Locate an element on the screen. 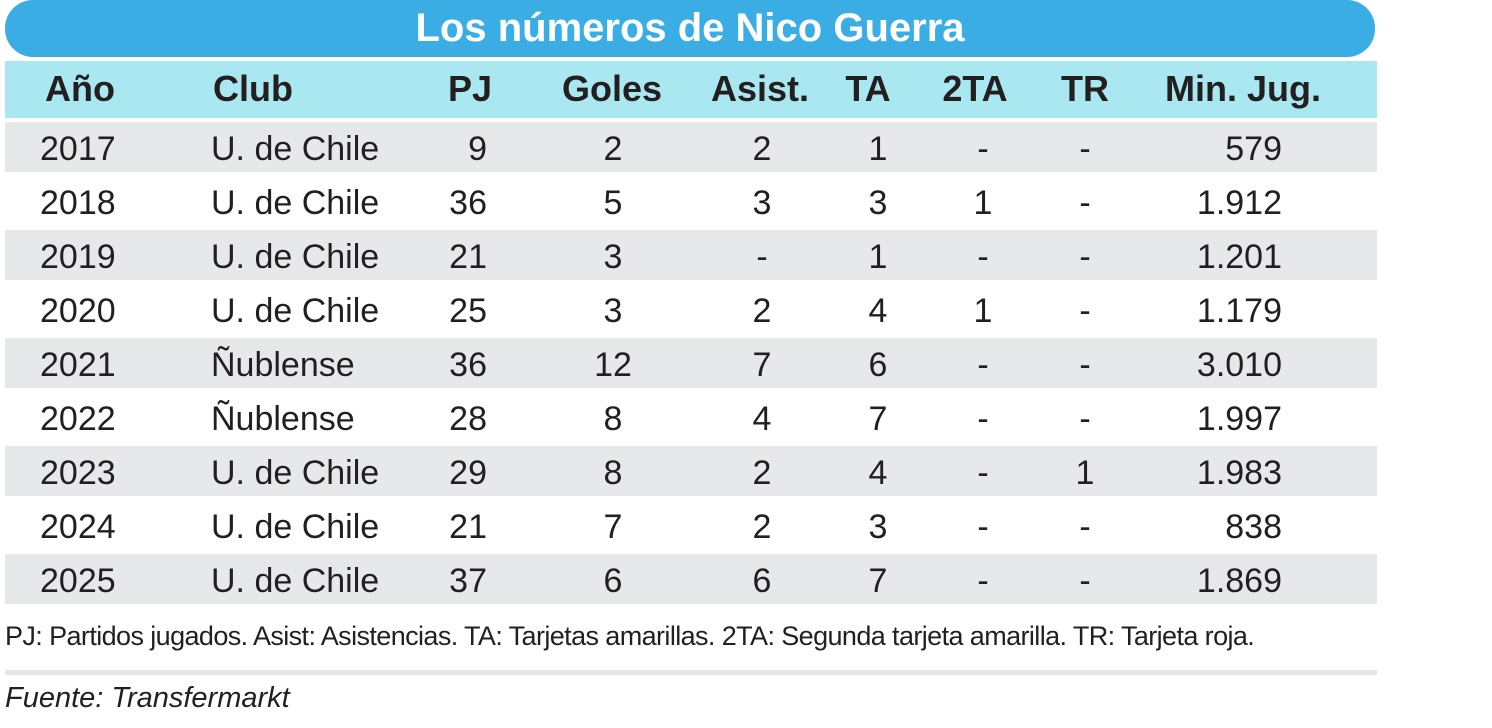 The image size is (1492, 728). table-cell: 25 is located at coordinates (468, 311).